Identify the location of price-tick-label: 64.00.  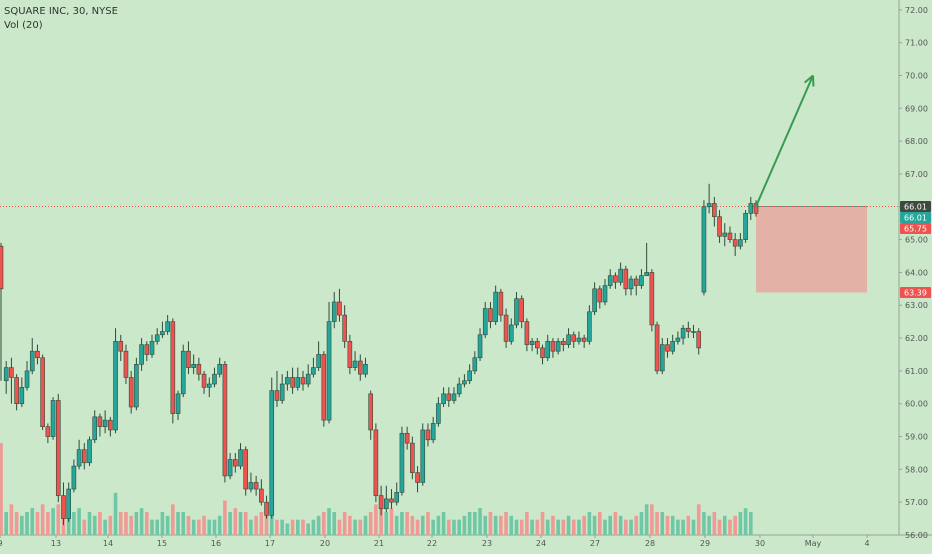
(916, 272).